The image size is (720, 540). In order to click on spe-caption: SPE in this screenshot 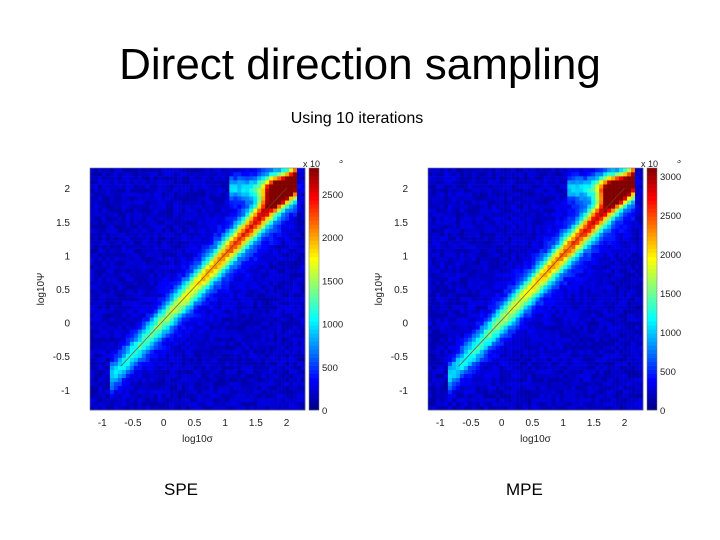, I will do `click(181, 489)`.